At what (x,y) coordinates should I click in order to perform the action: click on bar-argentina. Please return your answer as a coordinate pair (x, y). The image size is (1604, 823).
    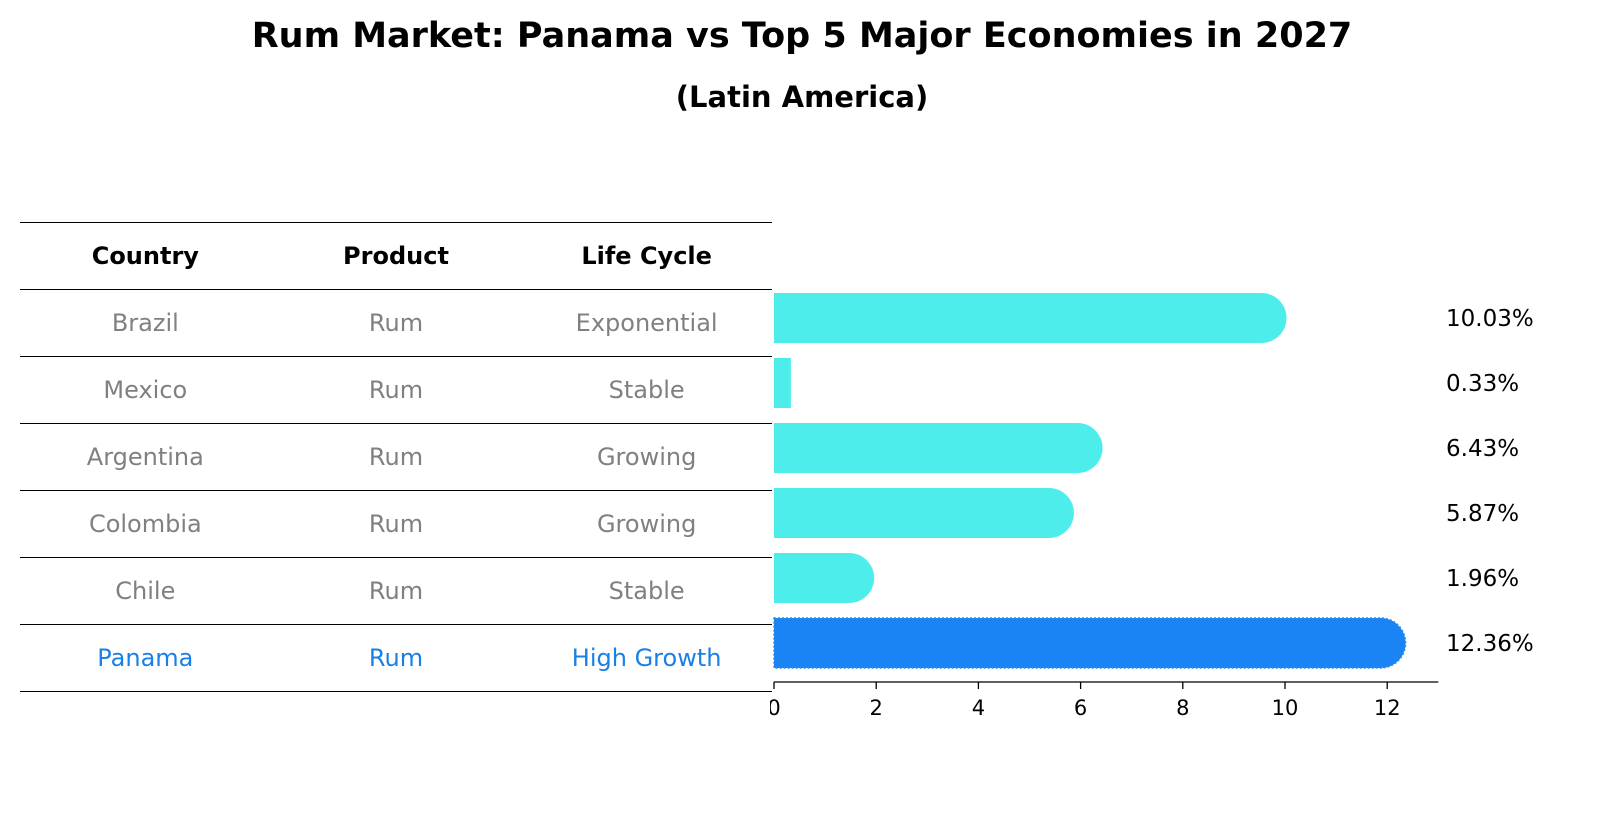
    Looking at the image, I should click on (938, 448).